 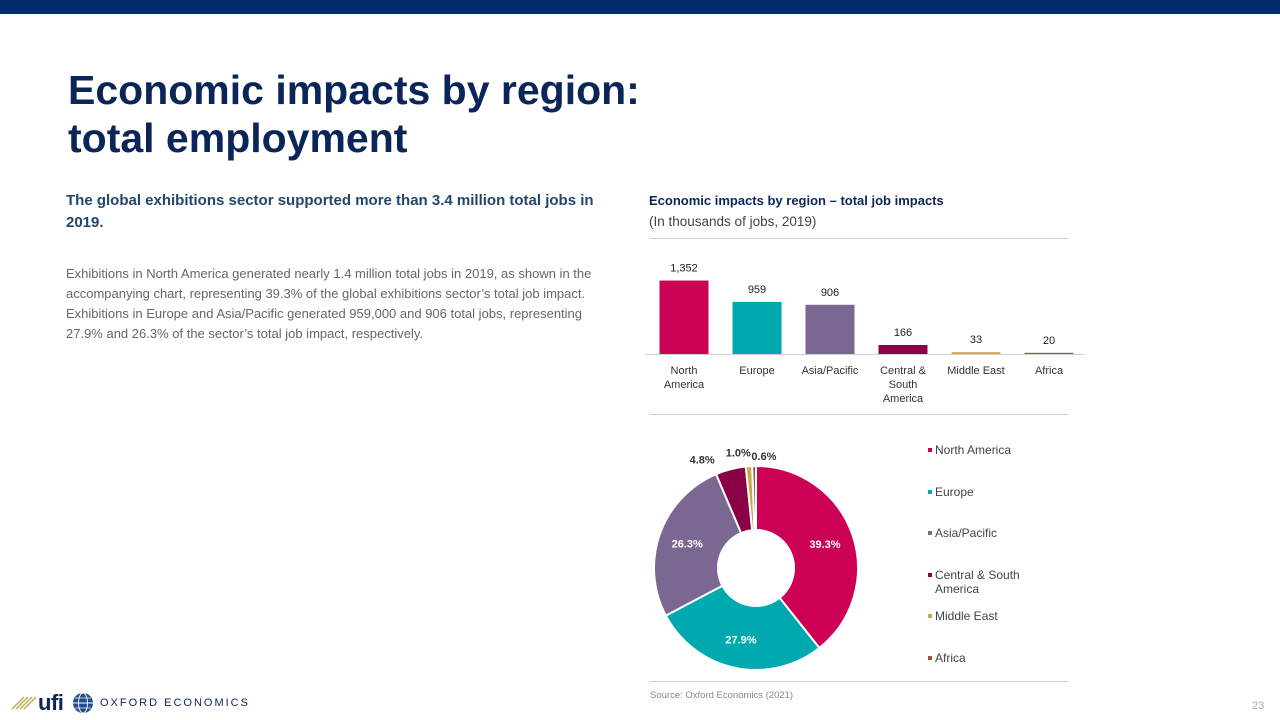 What do you see at coordinates (930, 657) in the screenshot?
I see `legend-swatch-africa` at bounding box center [930, 657].